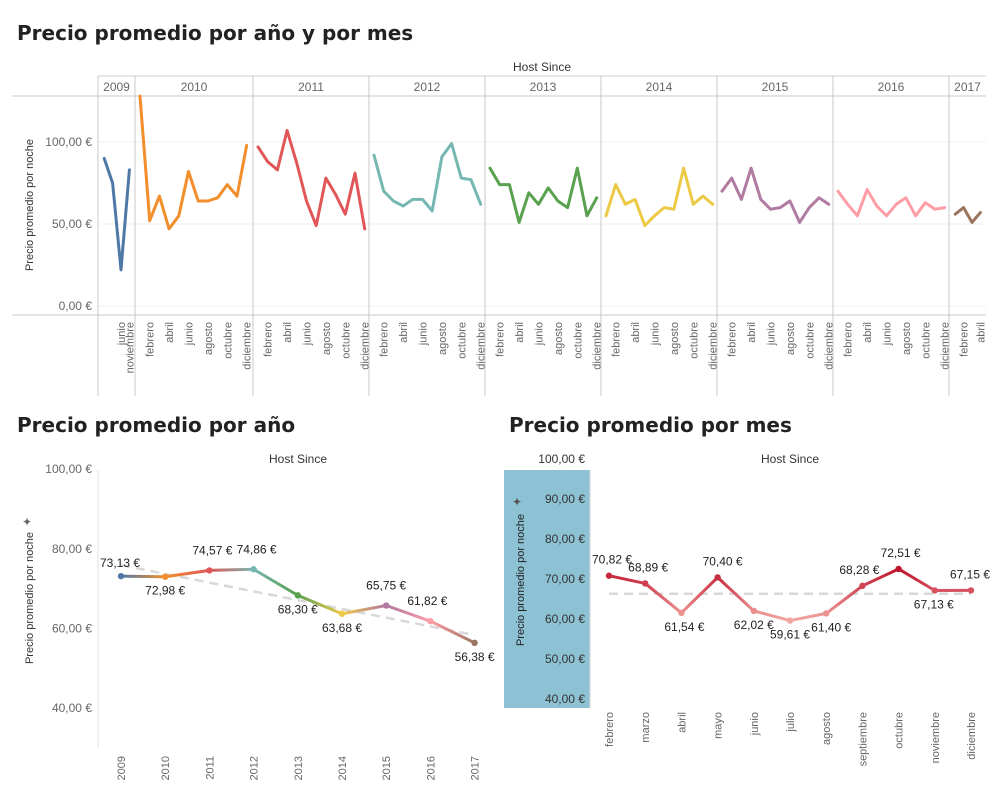 This screenshot has height=800, width=1000. Describe the element at coordinates (754, 625) in the screenshot. I see `month-data-label: 62,02 €` at that location.